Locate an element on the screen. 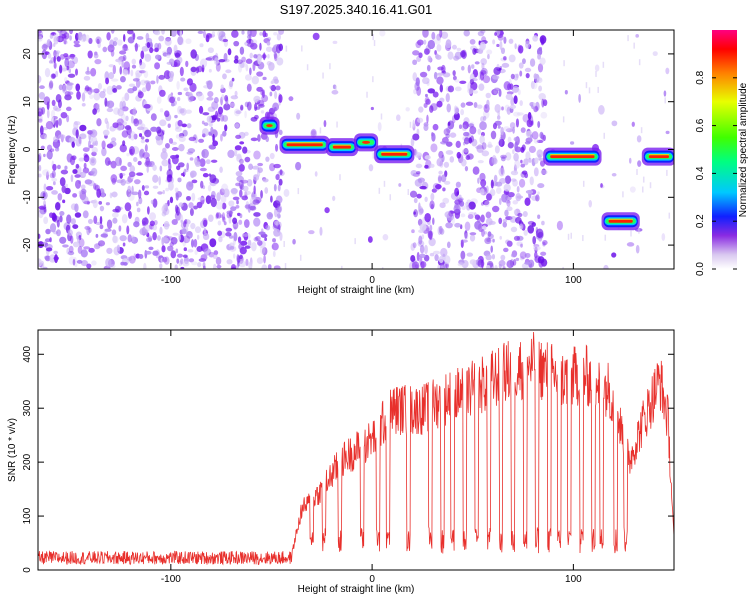 The image size is (750, 600). signal-peak-edge is located at coordinates (341, 145).